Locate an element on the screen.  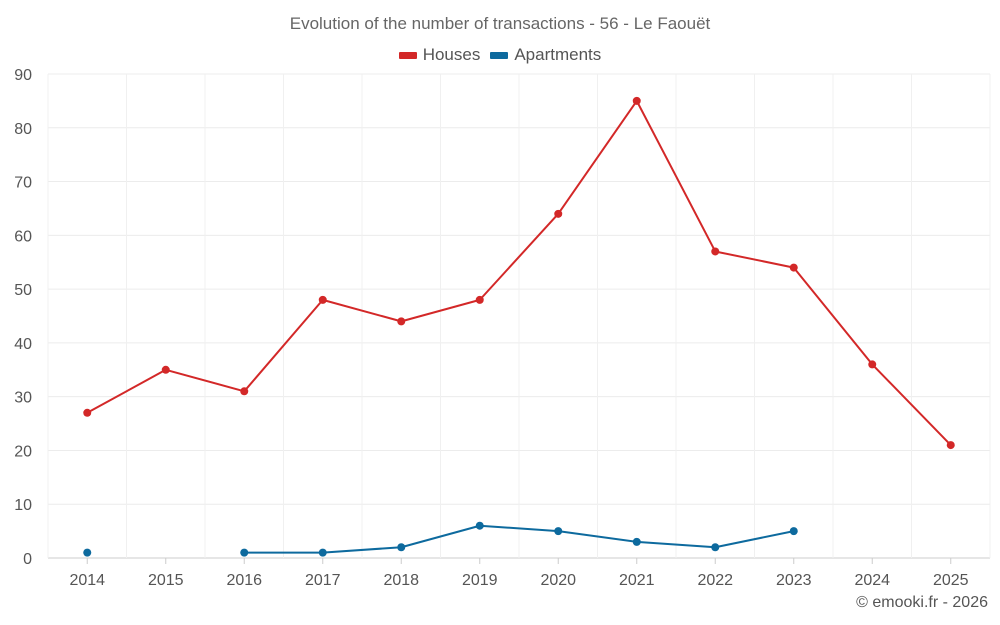
x-tick-label: 2015 is located at coordinates (166, 580).